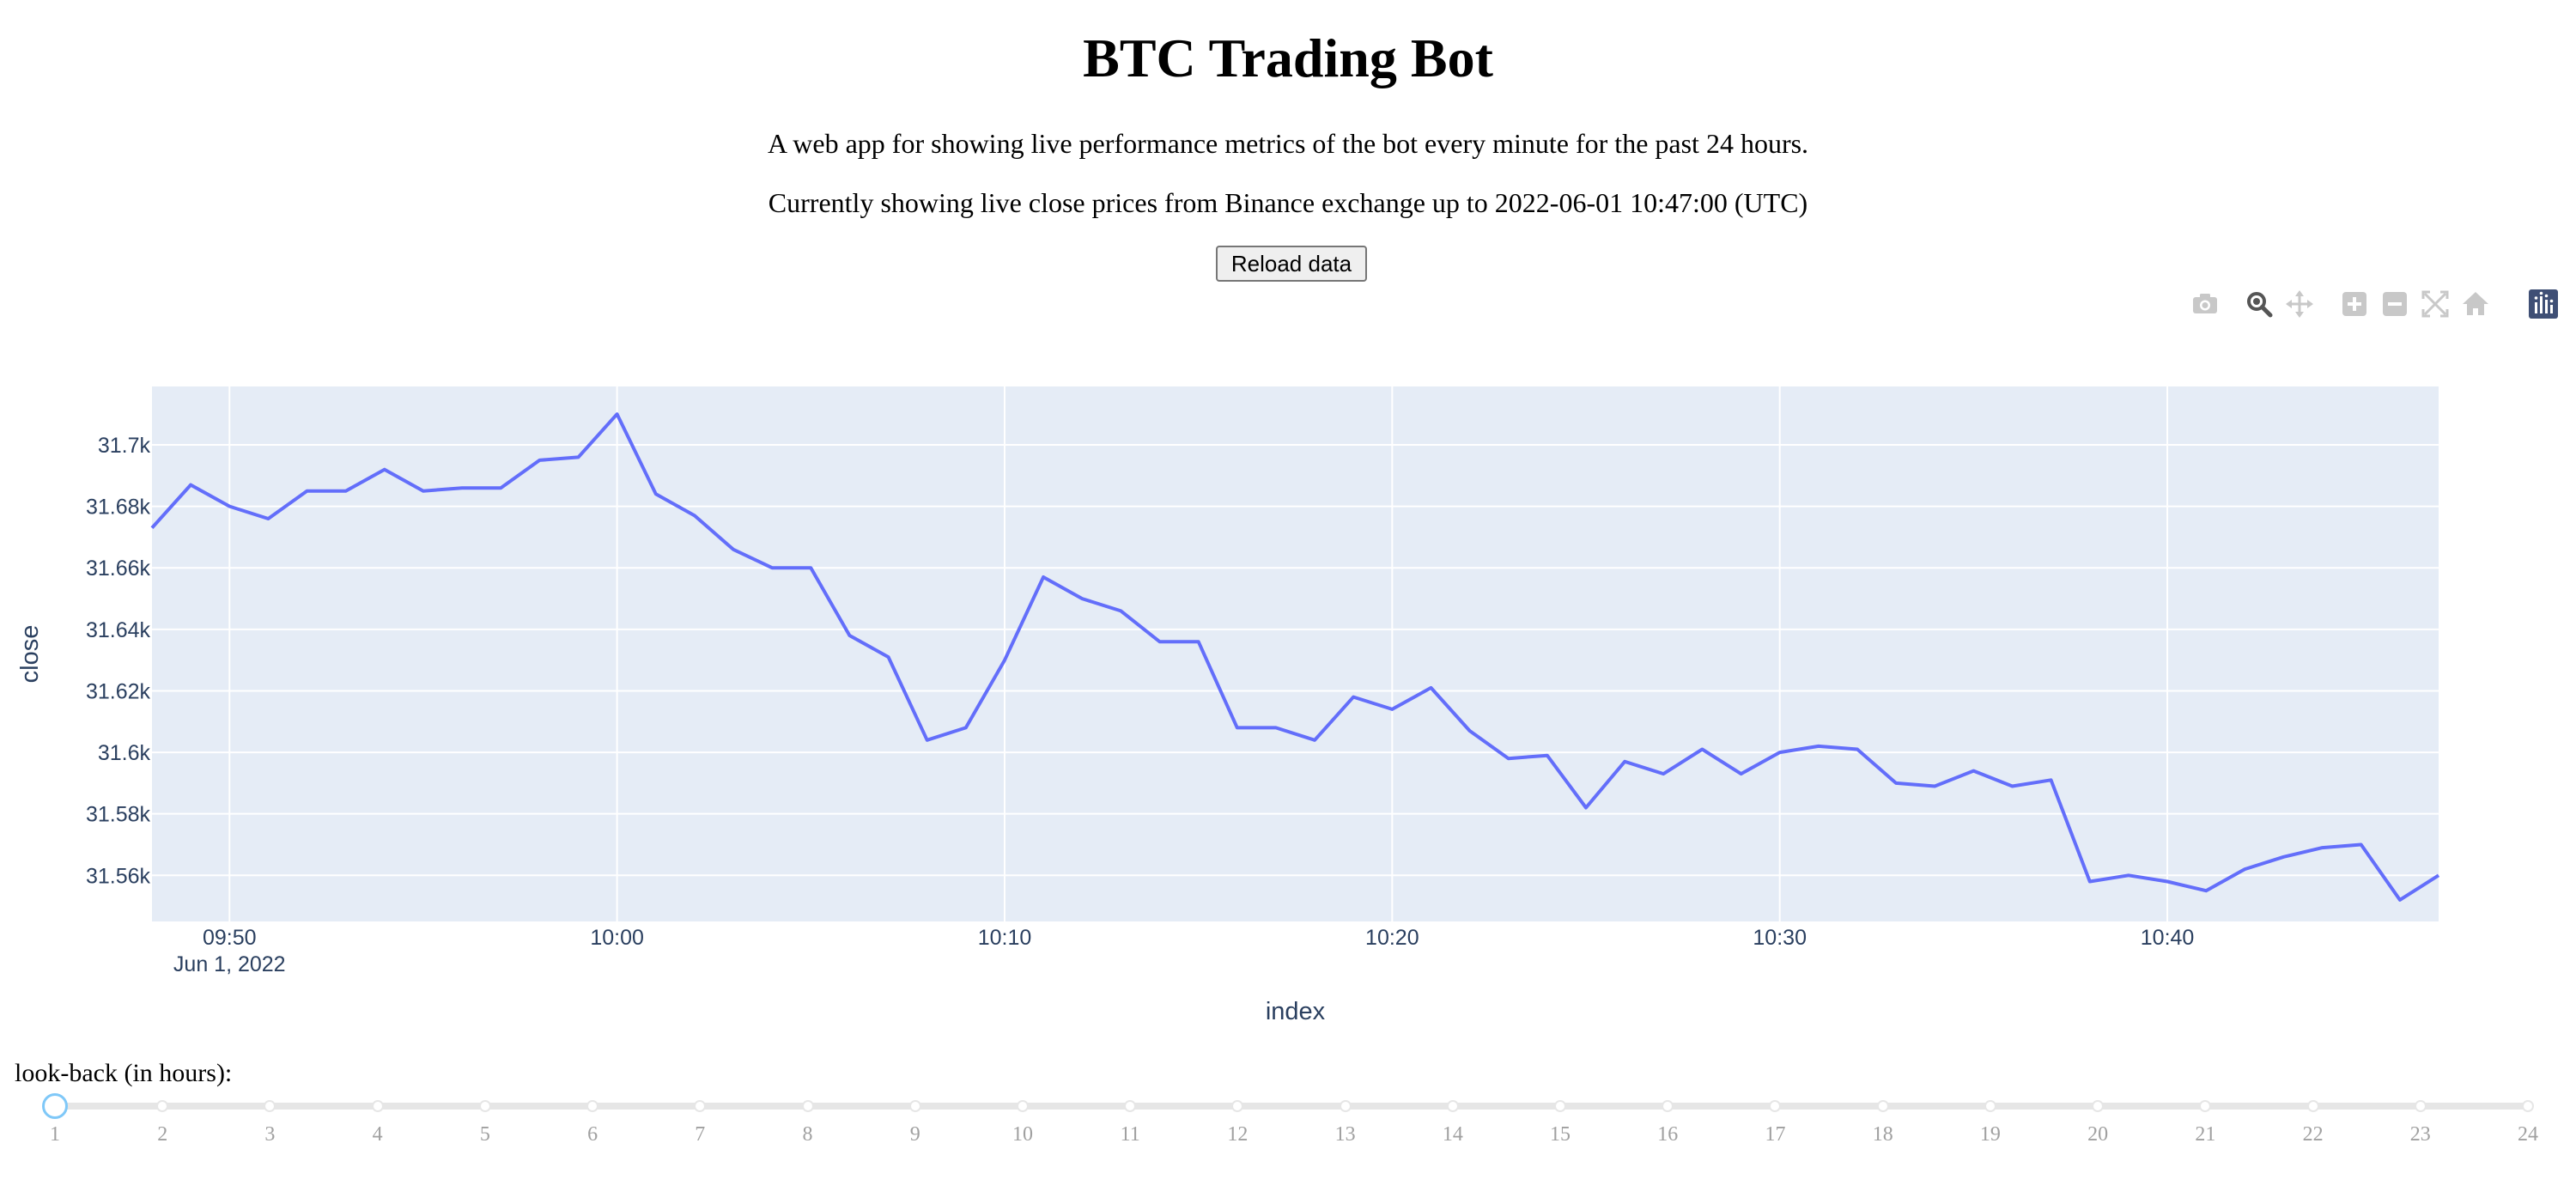  I want to click on x-tick-label: 10:40, so click(2168, 938).